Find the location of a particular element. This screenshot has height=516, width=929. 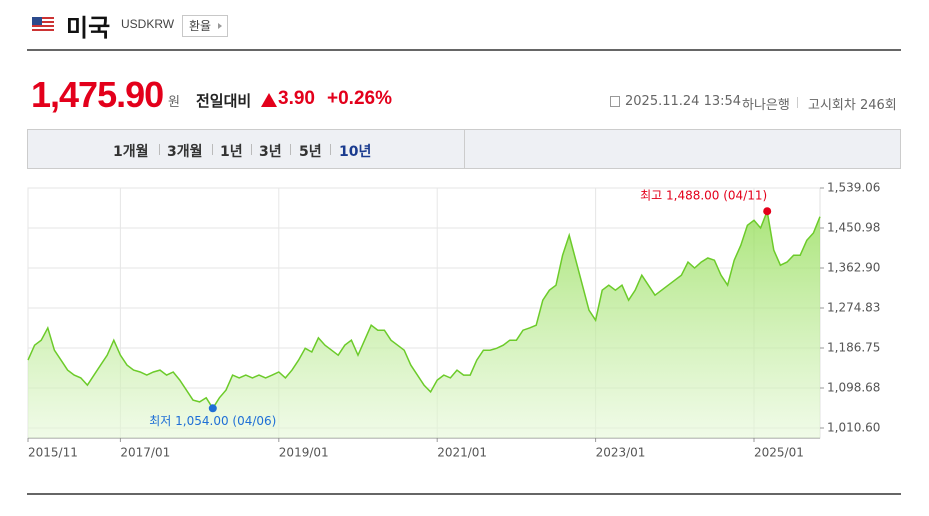

low-label: 최저 1,054.00 (04/06) is located at coordinates (212, 421).